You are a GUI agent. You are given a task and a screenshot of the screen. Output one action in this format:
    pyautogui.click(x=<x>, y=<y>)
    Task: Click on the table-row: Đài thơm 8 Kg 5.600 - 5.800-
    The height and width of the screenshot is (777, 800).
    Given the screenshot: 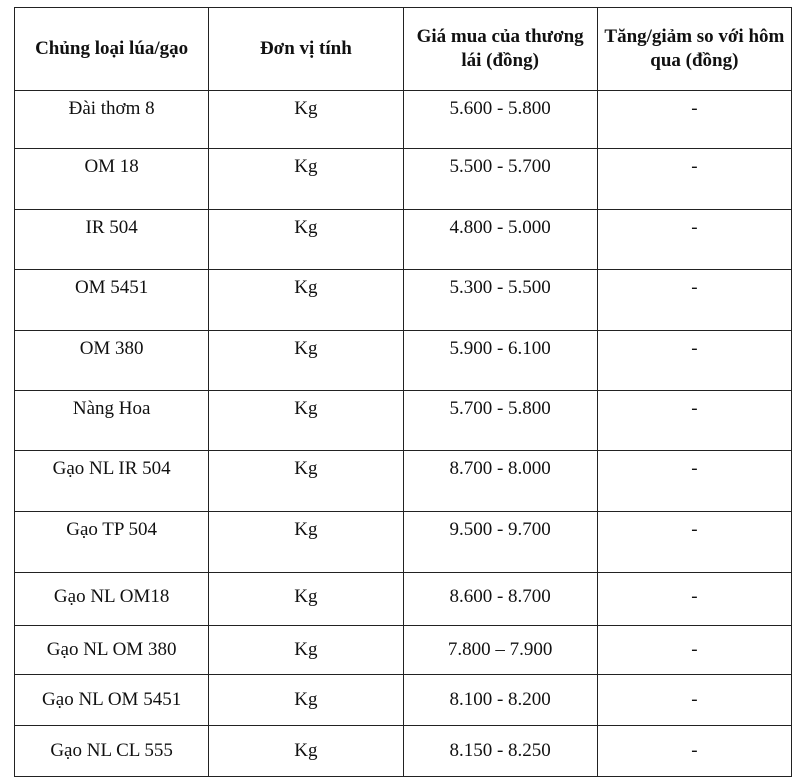 What is the action you would take?
    pyautogui.click(x=403, y=119)
    